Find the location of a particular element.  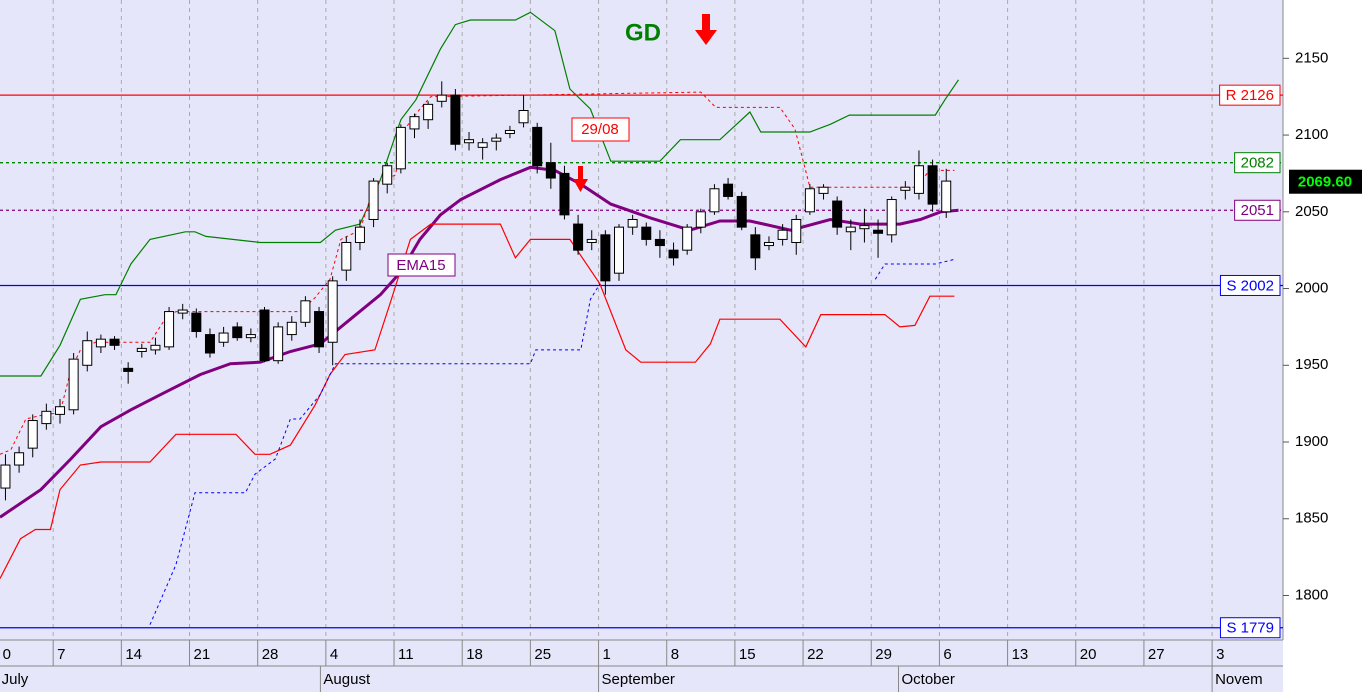

y-axis-area is located at coordinates (1322, 346).